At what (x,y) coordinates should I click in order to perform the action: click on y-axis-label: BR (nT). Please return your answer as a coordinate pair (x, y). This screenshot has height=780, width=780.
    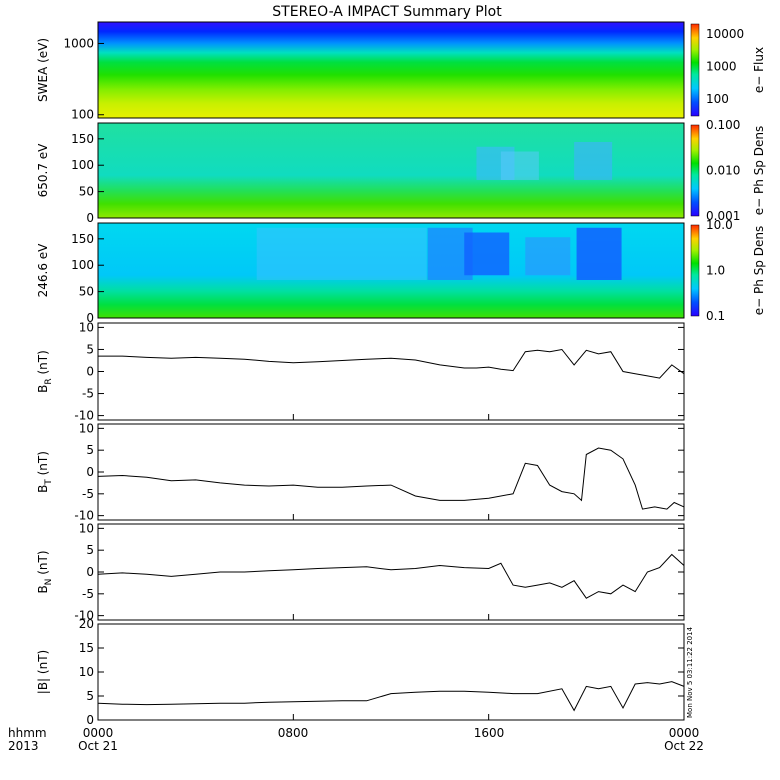
    Looking at the image, I should click on (45, 371).